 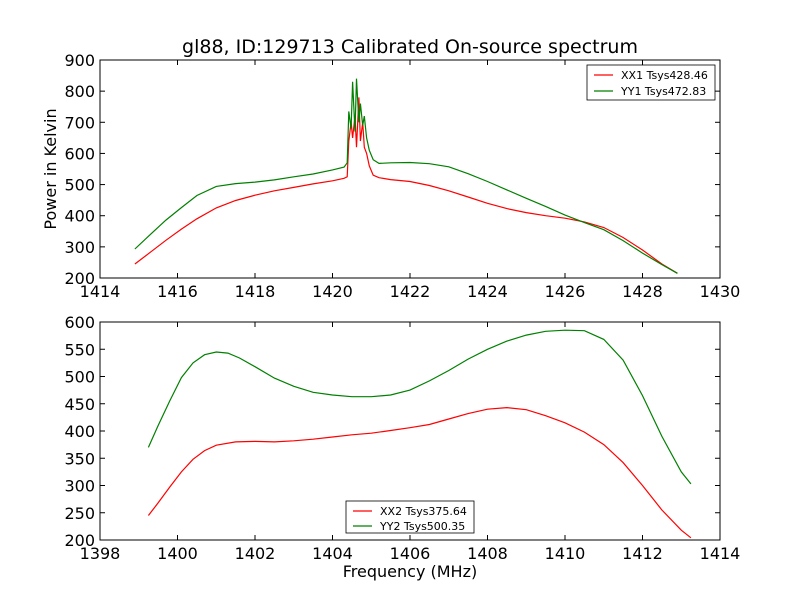 What do you see at coordinates (419, 472) in the screenshot?
I see `series-line-xx2` at bounding box center [419, 472].